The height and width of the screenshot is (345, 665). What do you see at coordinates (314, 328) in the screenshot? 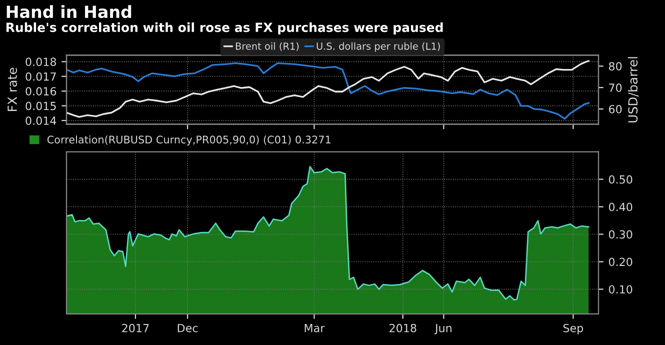
I see `x-tick-label: Mar` at bounding box center [314, 328].